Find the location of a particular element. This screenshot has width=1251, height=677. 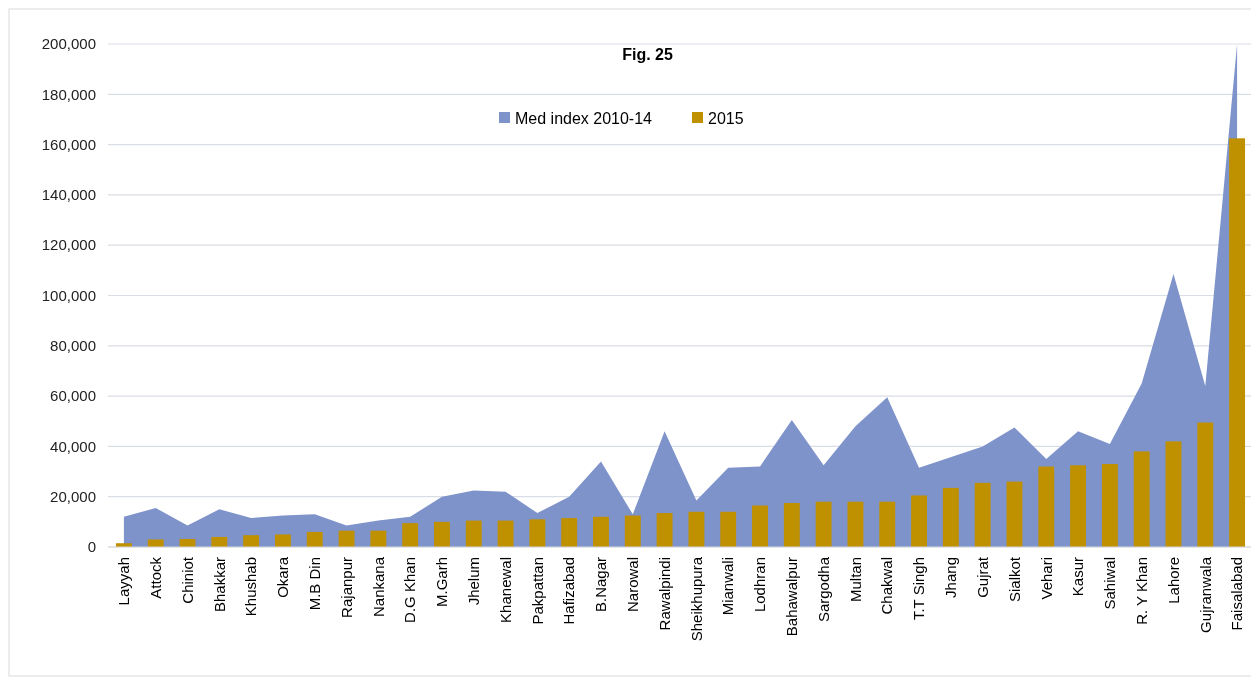

x-tick-label: Nankana is located at coordinates (378, 587).